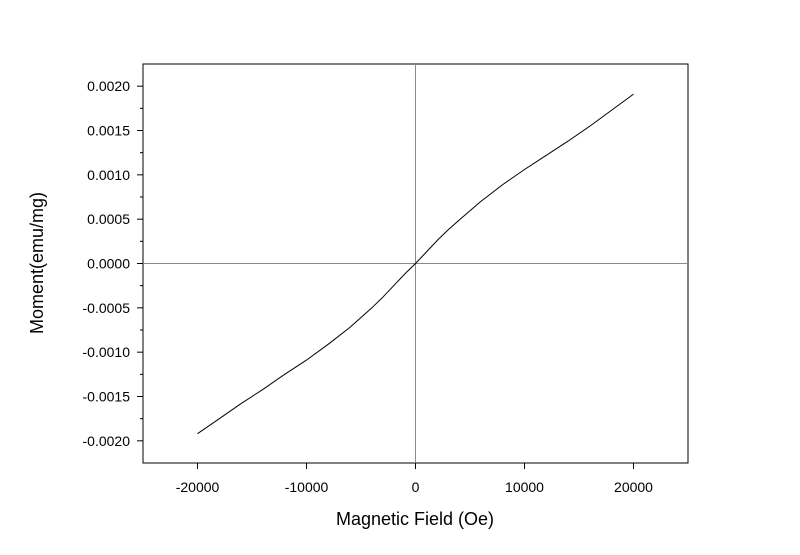 Image resolution: width=800 pixels, height=555 pixels. Describe the element at coordinates (416, 487) in the screenshot. I see `x-tick-label: 0` at that location.